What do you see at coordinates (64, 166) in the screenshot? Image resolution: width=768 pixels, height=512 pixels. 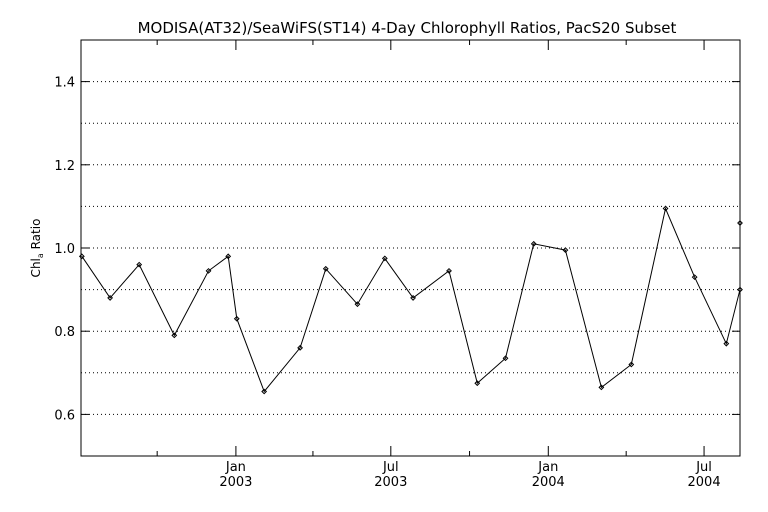 I see `y-tick-label: 1.2` at bounding box center [64, 166].